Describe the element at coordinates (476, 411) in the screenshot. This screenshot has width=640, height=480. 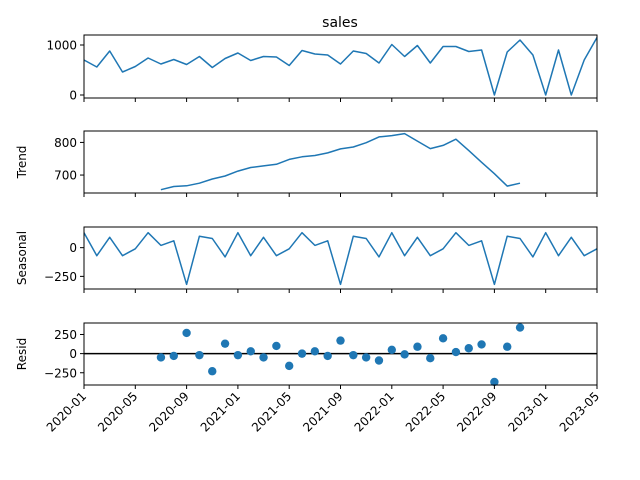
I see `x-tick-label: 2022-09` at that location.